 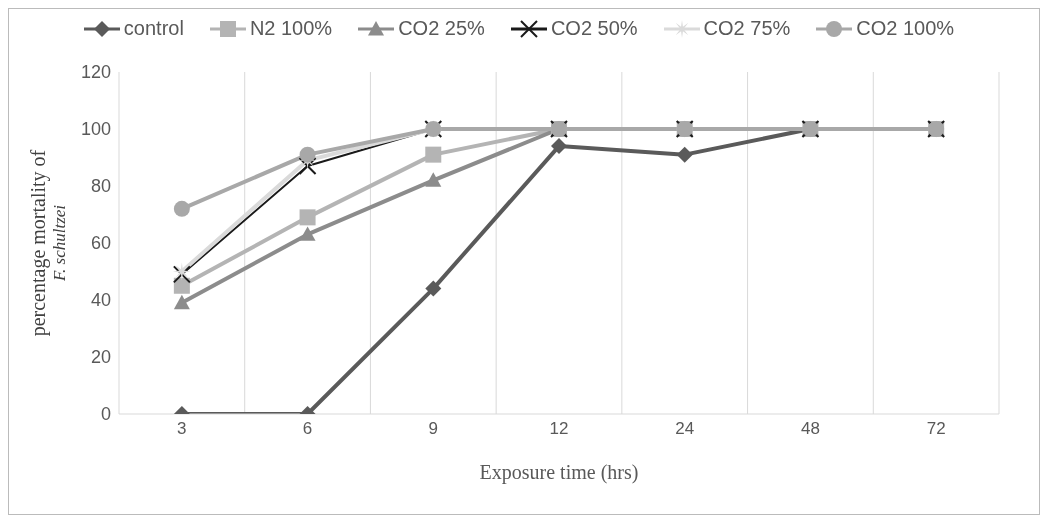 I want to click on x-tick-label: 48, so click(x=810, y=429).